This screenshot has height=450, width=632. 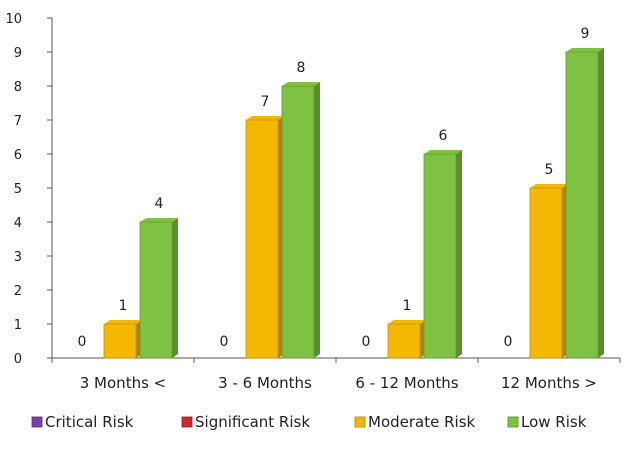 I want to click on data-label: 4, so click(x=159, y=204).